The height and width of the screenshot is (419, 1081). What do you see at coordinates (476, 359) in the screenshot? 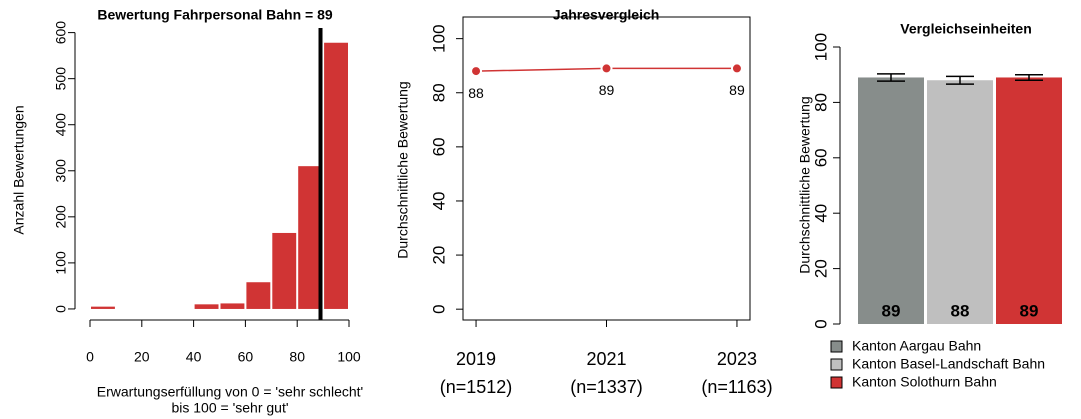
I see `x-tick-label: 2019` at bounding box center [476, 359].